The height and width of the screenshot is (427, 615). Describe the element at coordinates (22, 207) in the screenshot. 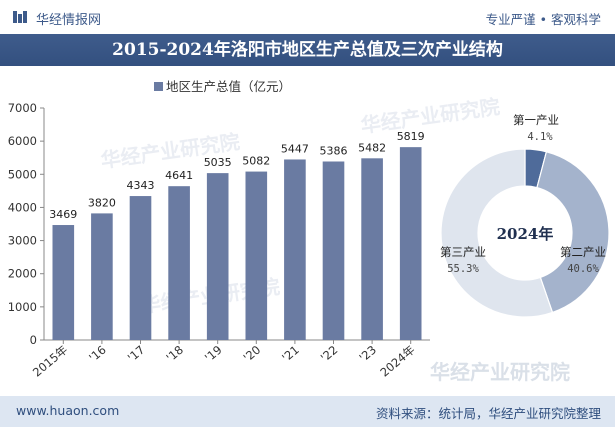

I see `y-tick-label: 4000` at that location.